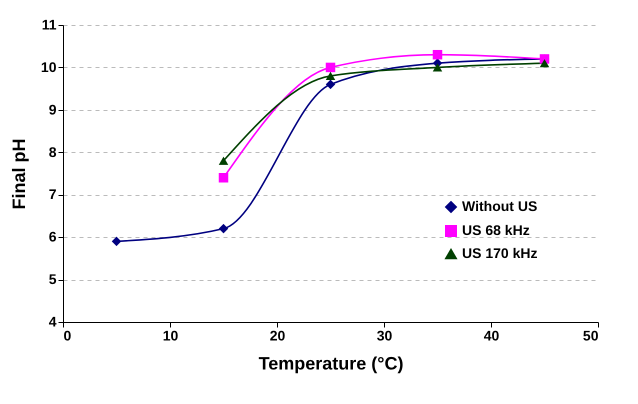 This screenshot has height=404, width=638. What do you see at coordinates (500, 206) in the screenshot?
I see `legend-label: Without US` at bounding box center [500, 206].